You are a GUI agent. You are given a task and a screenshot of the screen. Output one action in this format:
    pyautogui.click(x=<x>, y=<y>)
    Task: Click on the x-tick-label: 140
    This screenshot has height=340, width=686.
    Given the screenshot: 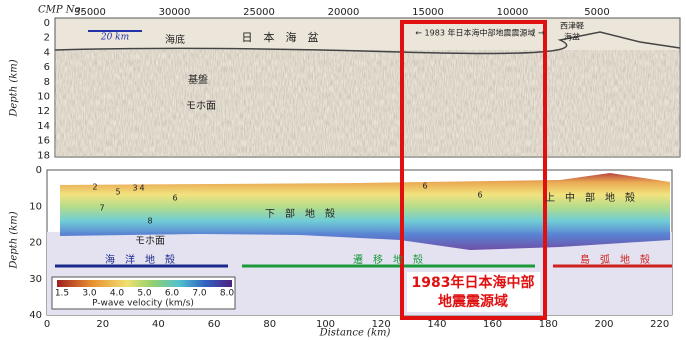 What is the action you would take?
    pyautogui.click(x=436, y=324)
    